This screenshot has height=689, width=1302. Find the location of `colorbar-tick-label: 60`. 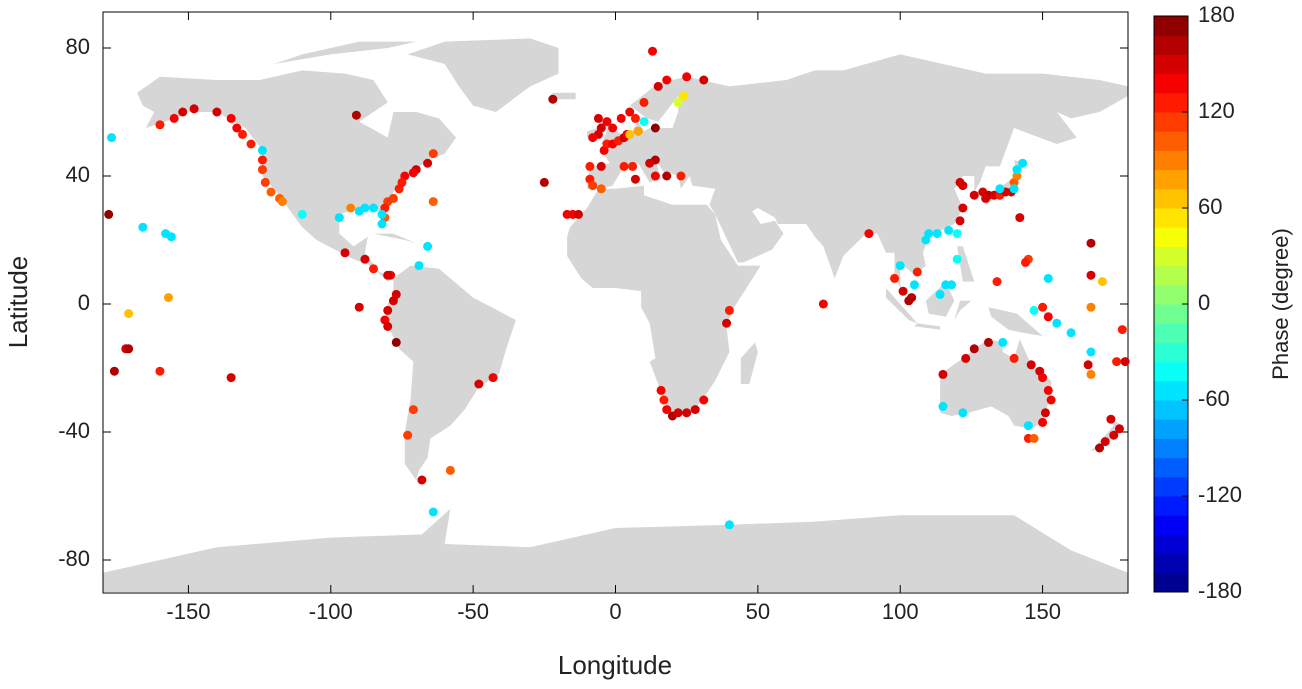

colorbar-tick-label: 60 is located at coordinates (1210, 206).